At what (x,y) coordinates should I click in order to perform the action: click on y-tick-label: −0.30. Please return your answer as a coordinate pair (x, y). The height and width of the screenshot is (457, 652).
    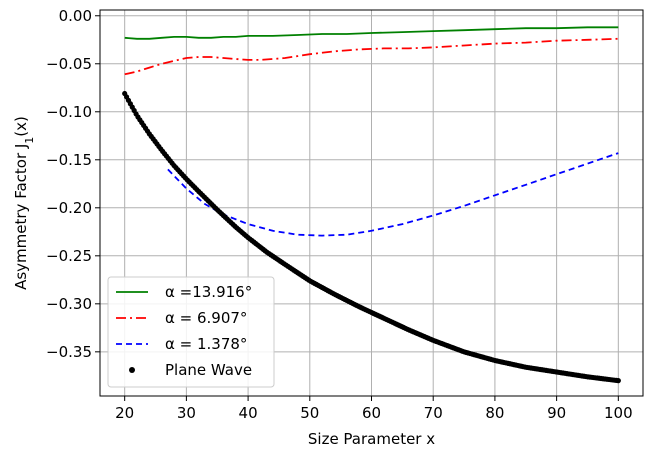
    Looking at the image, I should click on (69, 304).